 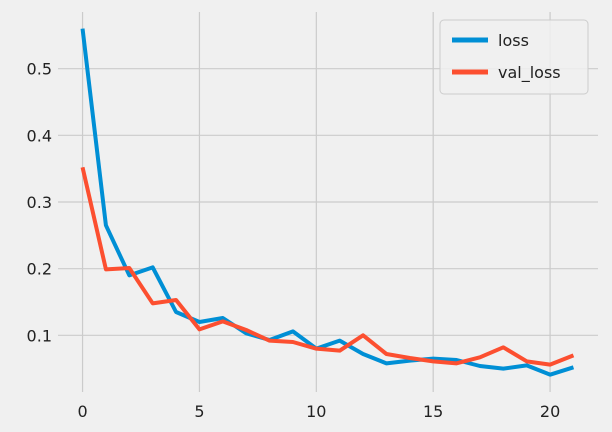 What do you see at coordinates (316, 411) in the screenshot?
I see `x-tick-label: 10` at bounding box center [316, 411].